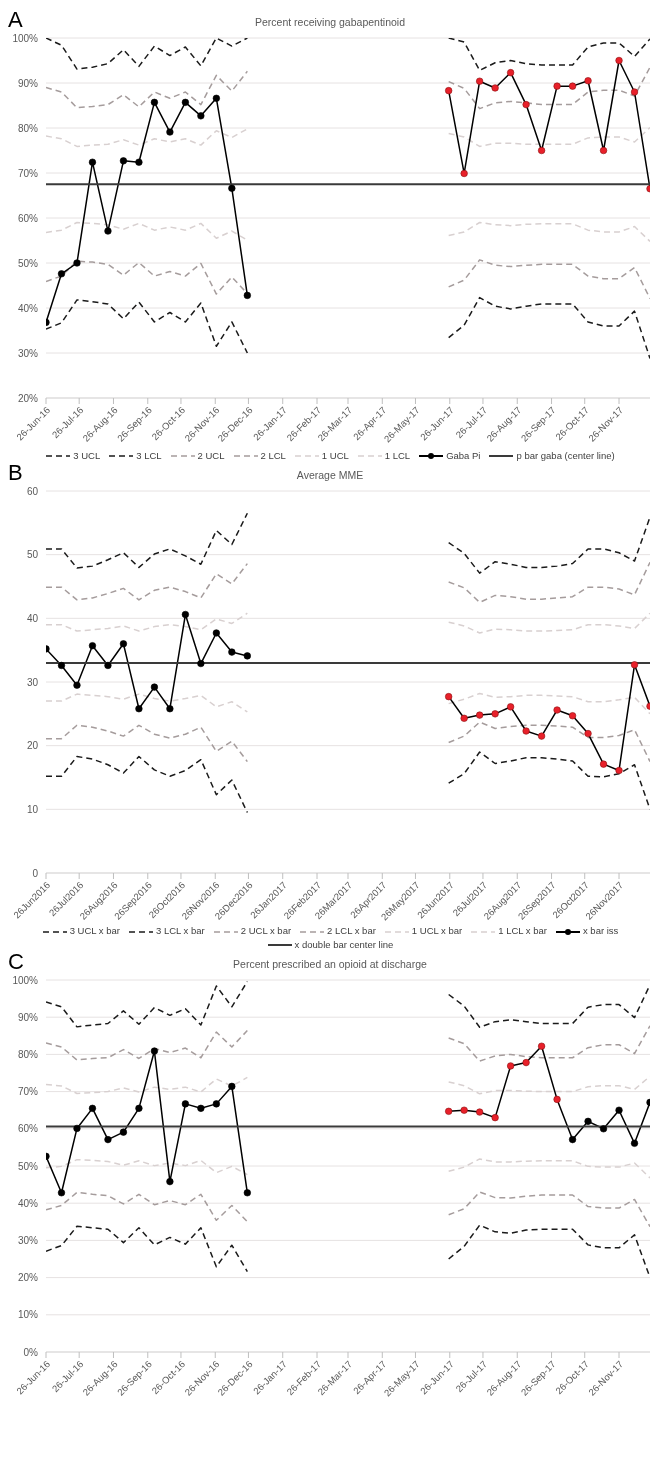 The image size is (652, 1459). I want to click on legend-label: 3 LCL, so click(149, 455).